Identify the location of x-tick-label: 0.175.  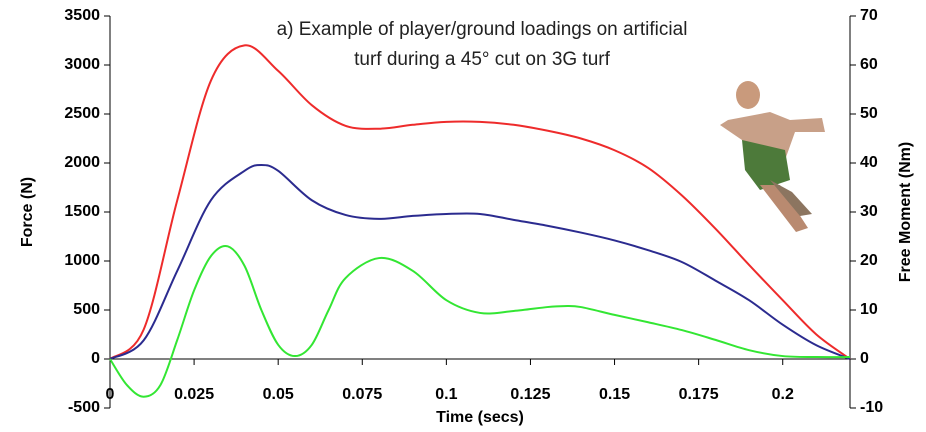
(699, 394).